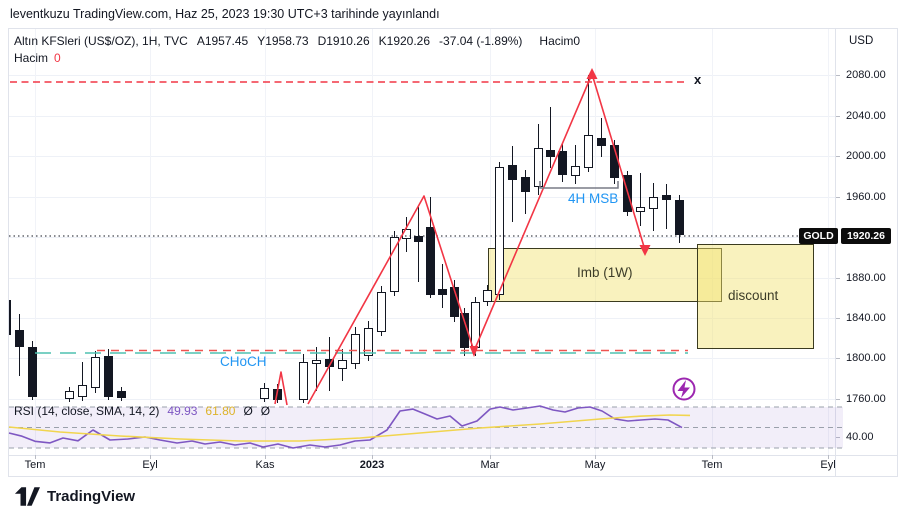 The image size is (908, 514). I want to click on volume-label: Hacim, so click(31, 58).